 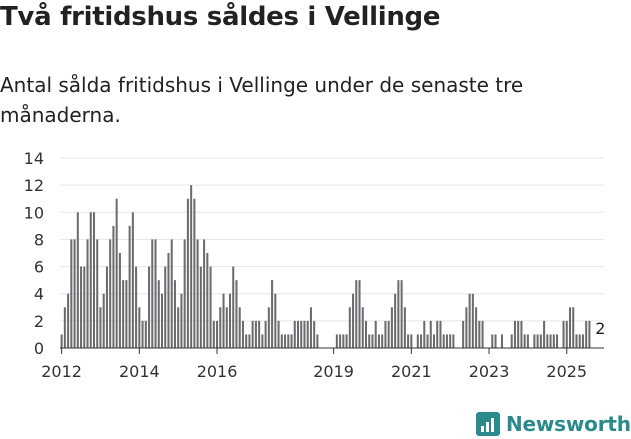 What do you see at coordinates (39, 267) in the screenshot?
I see `y-tick-label: 6` at bounding box center [39, 267].